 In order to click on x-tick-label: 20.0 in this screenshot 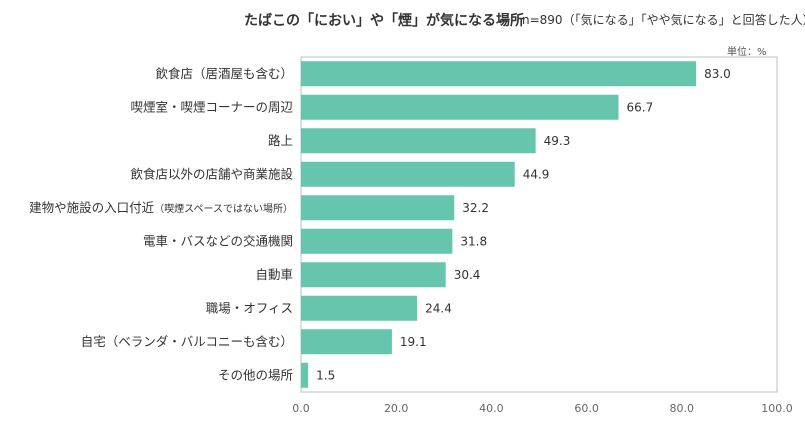, I will do `click(396, 408)`.